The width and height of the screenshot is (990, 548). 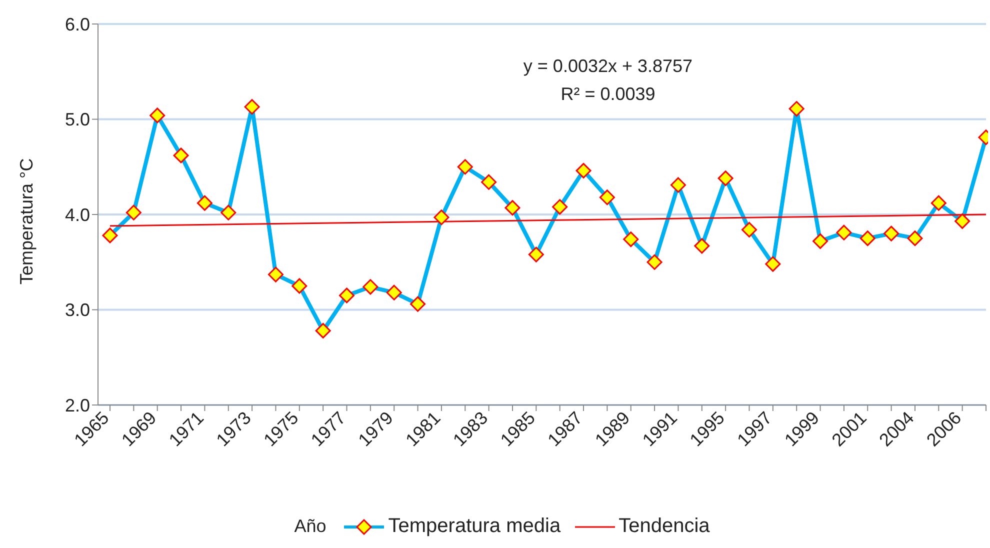 I want to click on y-tick-label: 6.0, so click(x=77, y=24).